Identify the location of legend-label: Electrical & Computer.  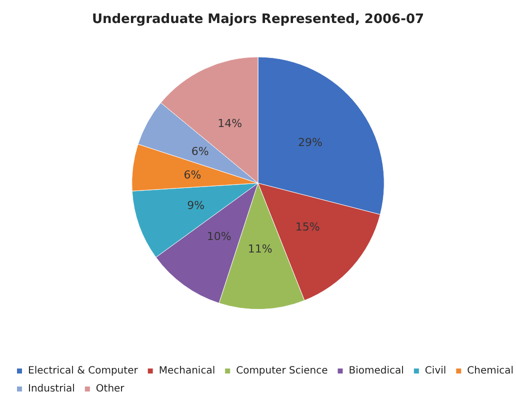
(83, 371).